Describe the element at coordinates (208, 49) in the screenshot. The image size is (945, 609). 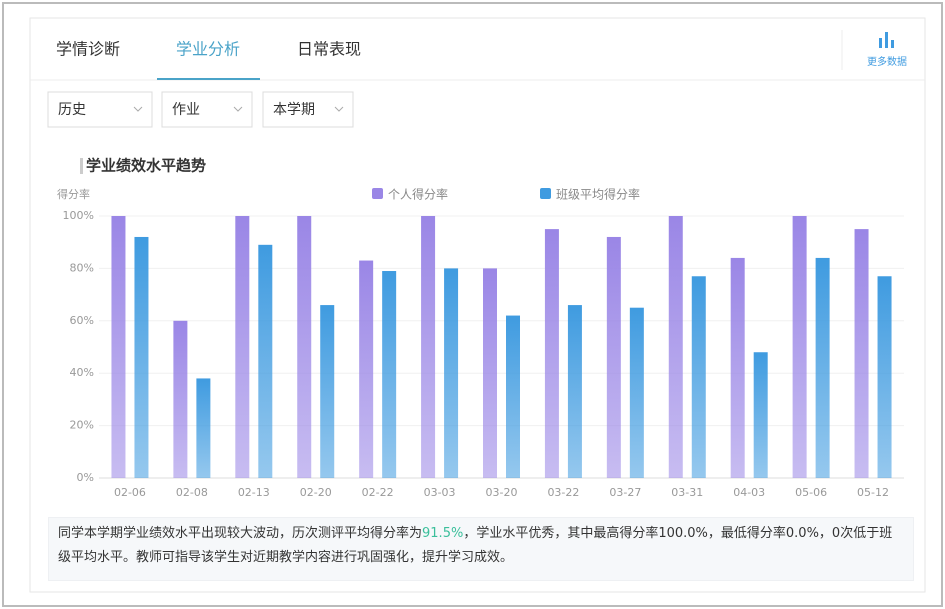
I see `tab-active: 学业分析` at that location.